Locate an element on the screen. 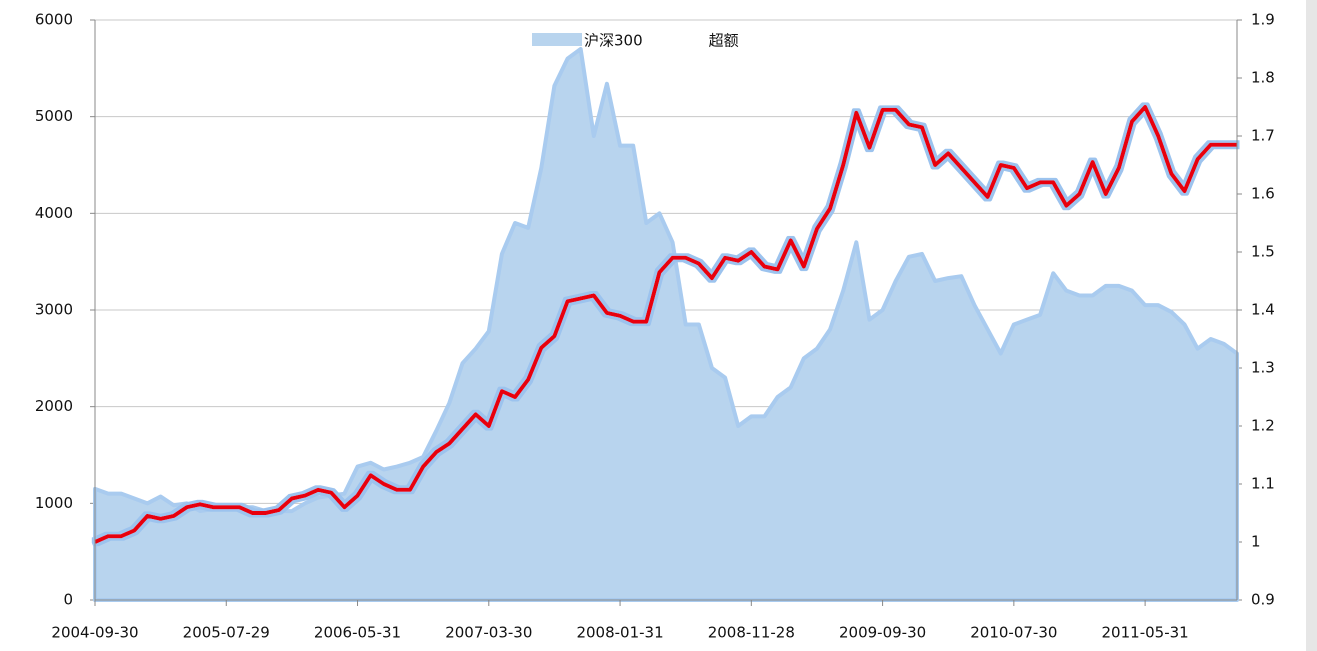 The image size is (1317, 651). y-tick-label: 1000 is located at coordinates (54, 503).